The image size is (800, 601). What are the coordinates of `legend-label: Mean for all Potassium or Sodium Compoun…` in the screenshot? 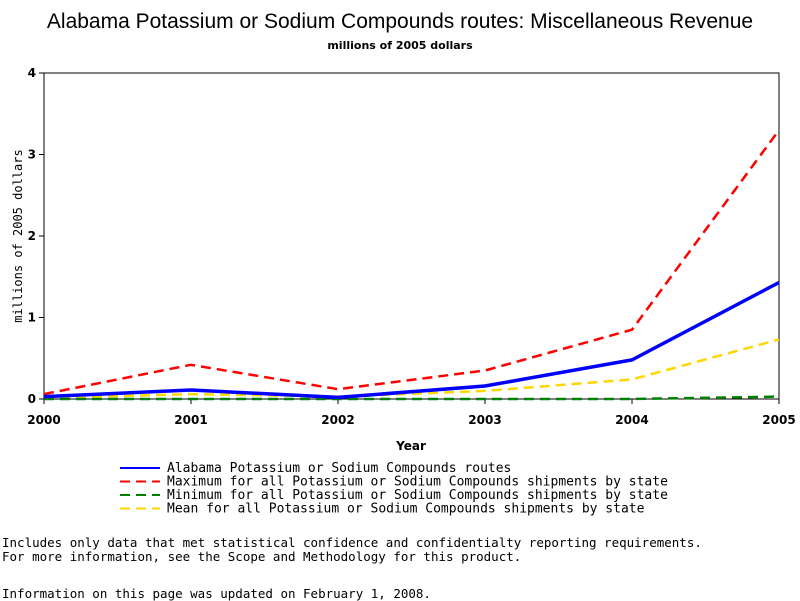 It's located at (406, 509).